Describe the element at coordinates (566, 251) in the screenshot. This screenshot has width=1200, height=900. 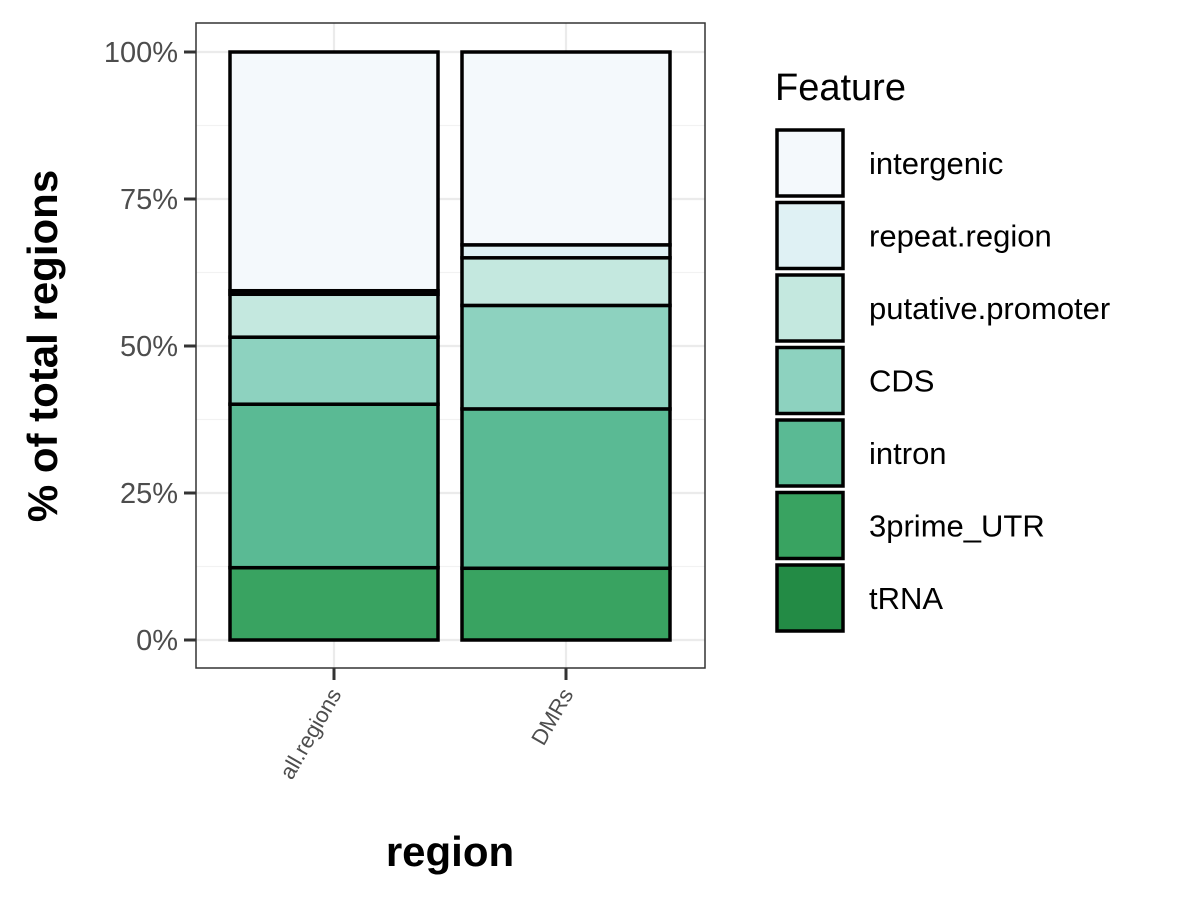
I see `bar-segment-repeat.region` at that location.